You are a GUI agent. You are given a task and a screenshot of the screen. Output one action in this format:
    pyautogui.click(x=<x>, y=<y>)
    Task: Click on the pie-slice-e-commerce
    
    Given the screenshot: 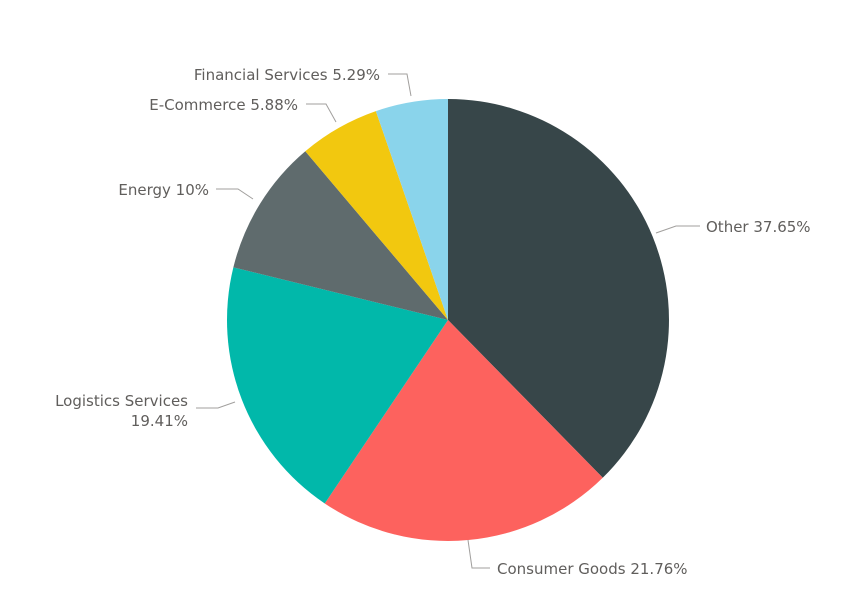 What is the action you would take?
    pyautogui.click(x=376, y=215)
    